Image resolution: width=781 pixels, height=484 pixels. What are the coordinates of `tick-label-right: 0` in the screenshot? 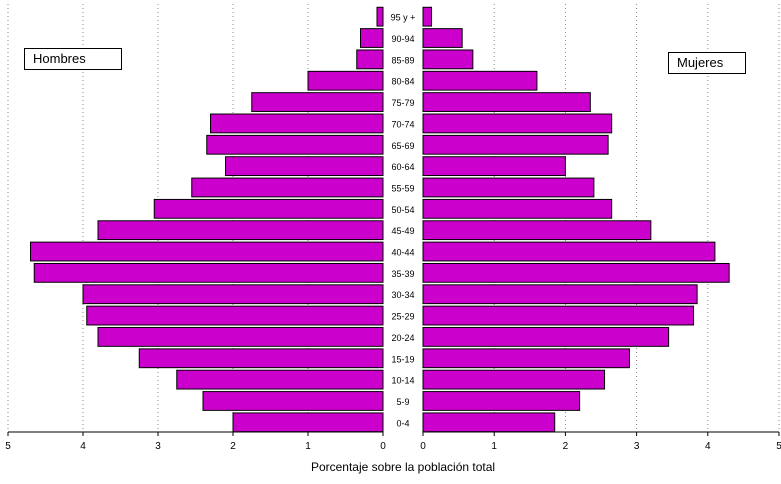 It's located at (423, 446).